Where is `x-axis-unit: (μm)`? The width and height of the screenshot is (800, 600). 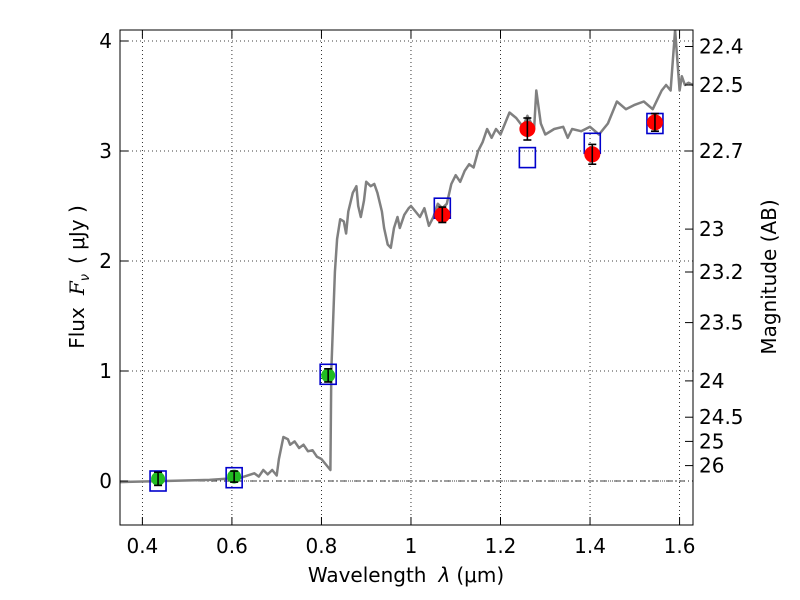
x-axis-unit: (μm) is located at coordinates (480, 575).